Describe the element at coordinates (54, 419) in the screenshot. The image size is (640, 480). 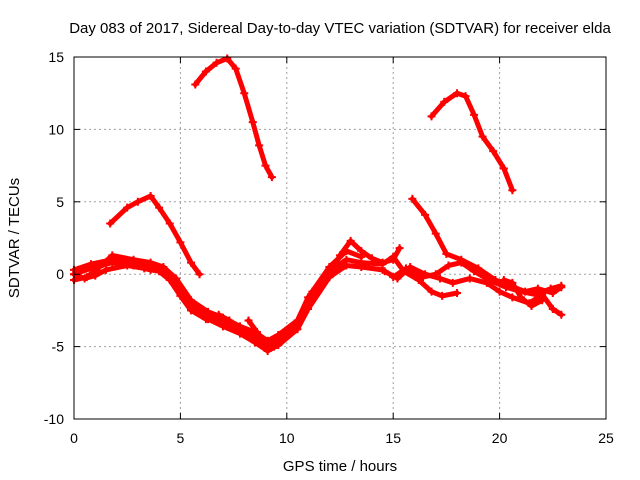
I see `y-tick-label: -10` at that location.